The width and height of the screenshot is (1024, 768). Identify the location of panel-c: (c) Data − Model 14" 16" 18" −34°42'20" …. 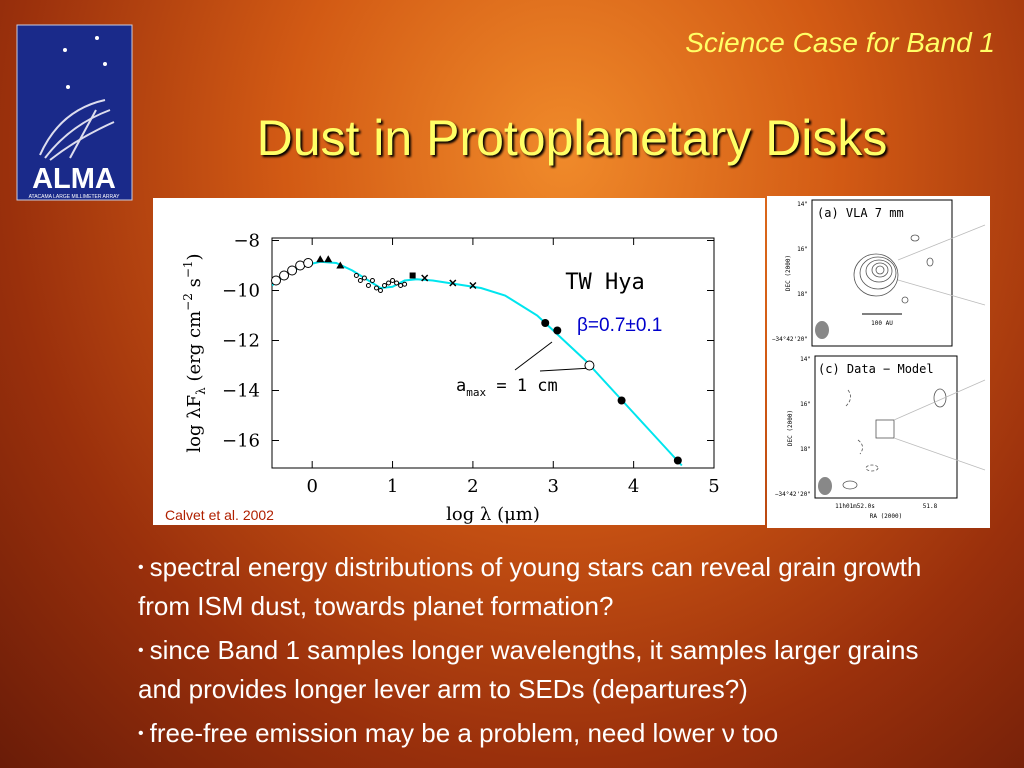
(880, 437).